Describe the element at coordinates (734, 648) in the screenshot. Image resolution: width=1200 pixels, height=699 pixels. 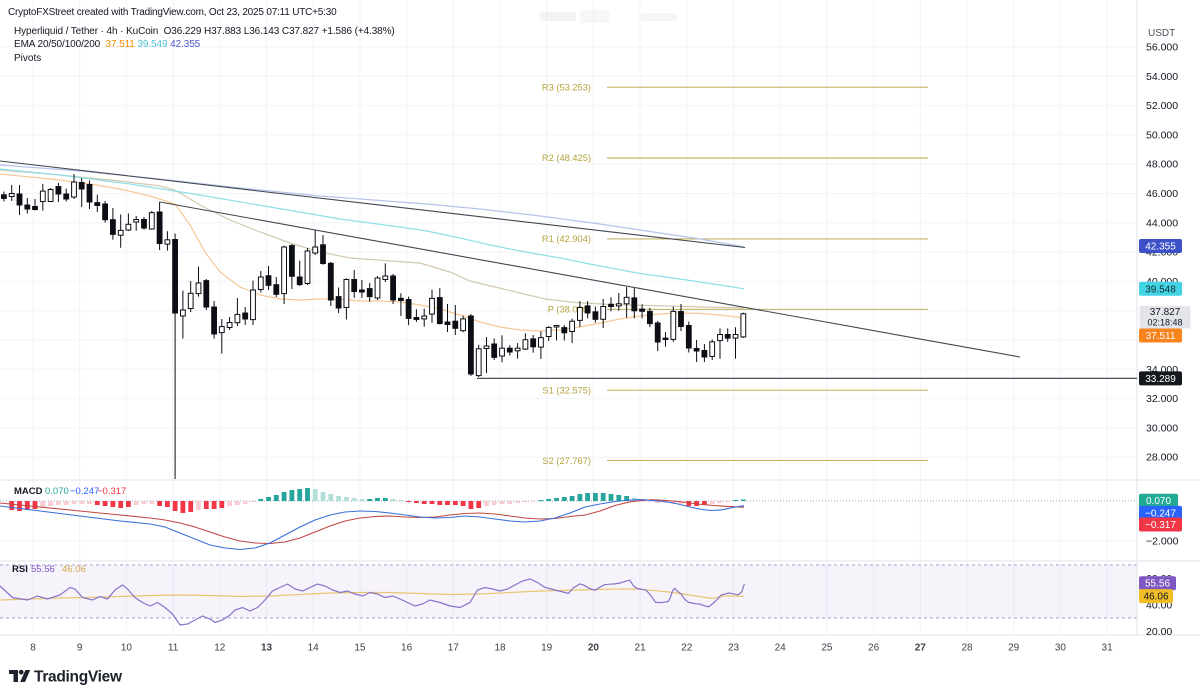
I see `svg-text: 23` at that location.